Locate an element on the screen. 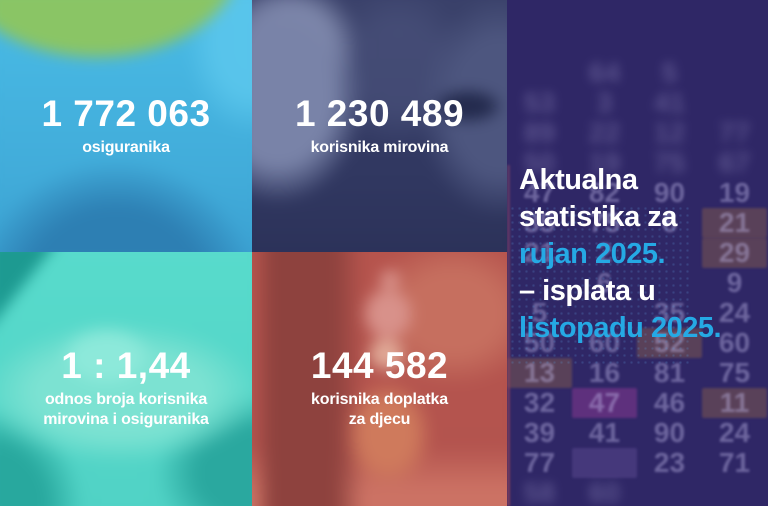  stat-child-allowance-label-line1: korisnika doplatka is located at coordinates (379, 399).